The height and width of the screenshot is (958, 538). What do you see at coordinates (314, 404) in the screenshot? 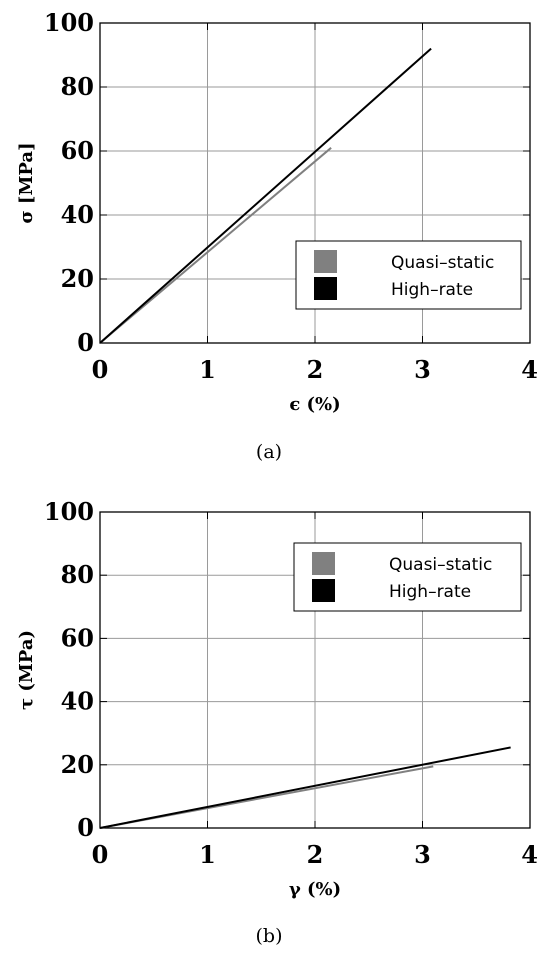
I see `x-axis-label: ϵ (%)` at bounding box center [314, 404].